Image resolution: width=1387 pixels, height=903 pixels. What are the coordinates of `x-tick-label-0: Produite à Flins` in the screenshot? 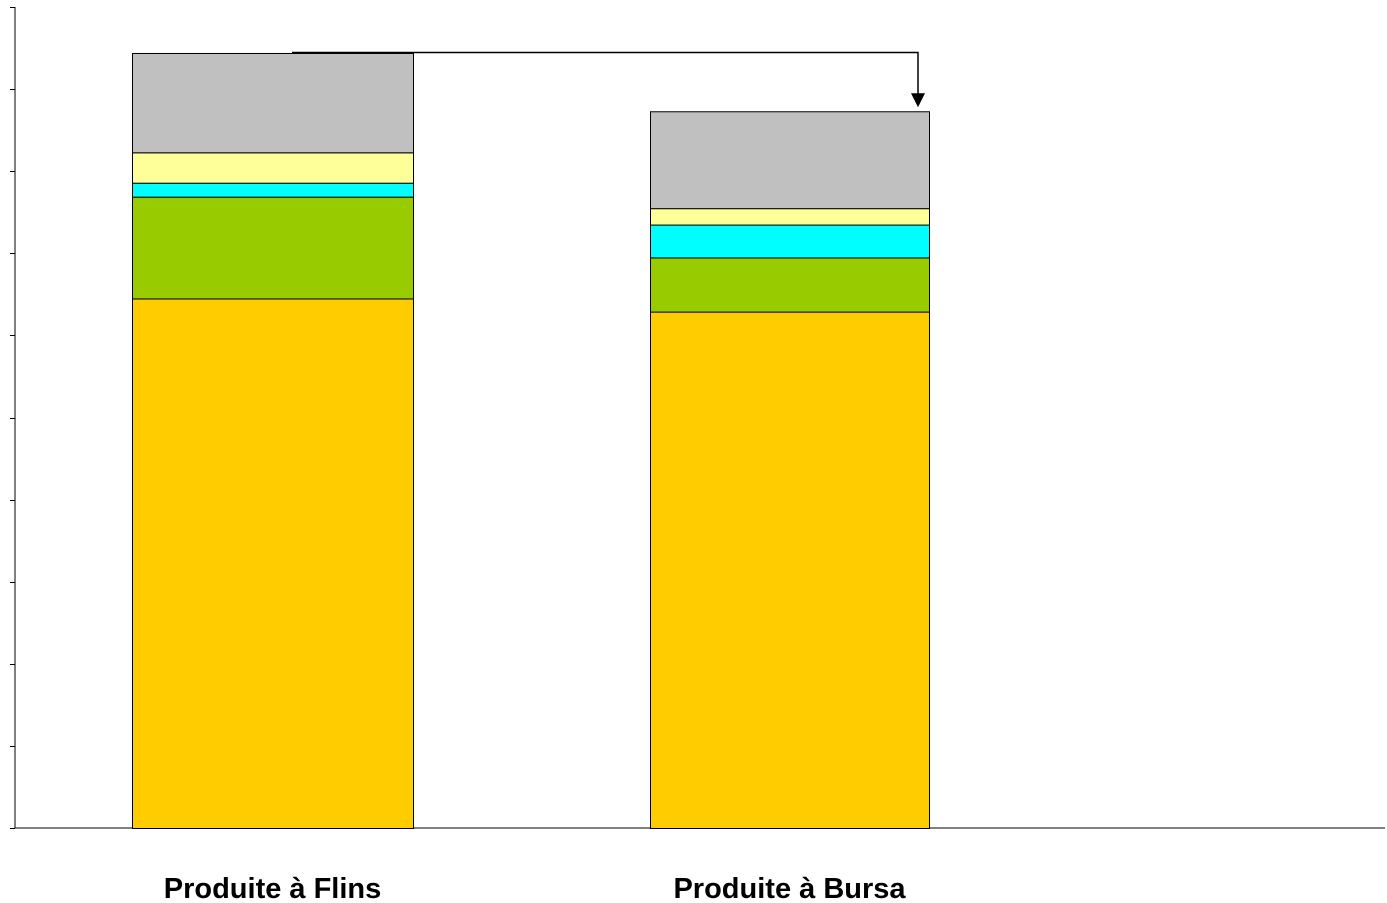 It's located at (273, 888).